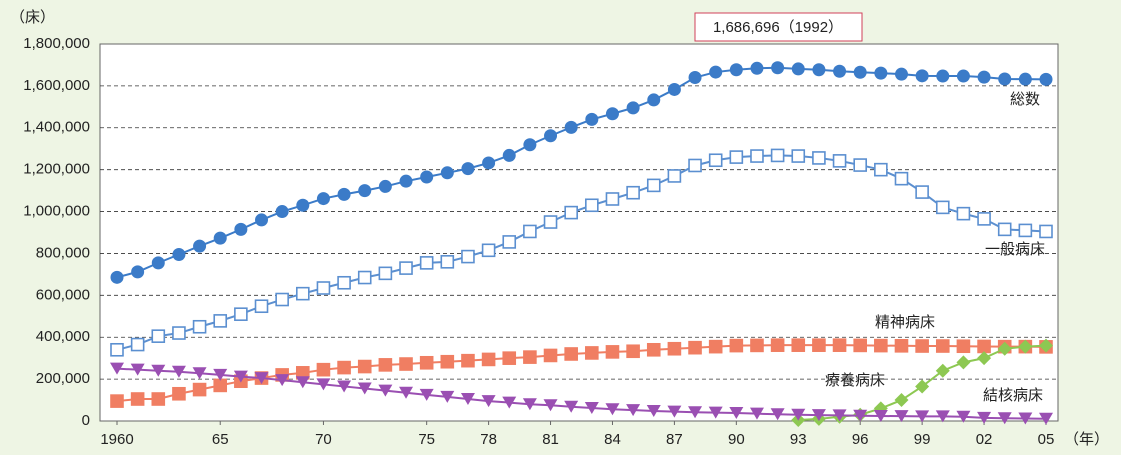  Describe the element at coordinates (63, 378) in the screenshot. I see `y-tick-label: 200,000` at that location.